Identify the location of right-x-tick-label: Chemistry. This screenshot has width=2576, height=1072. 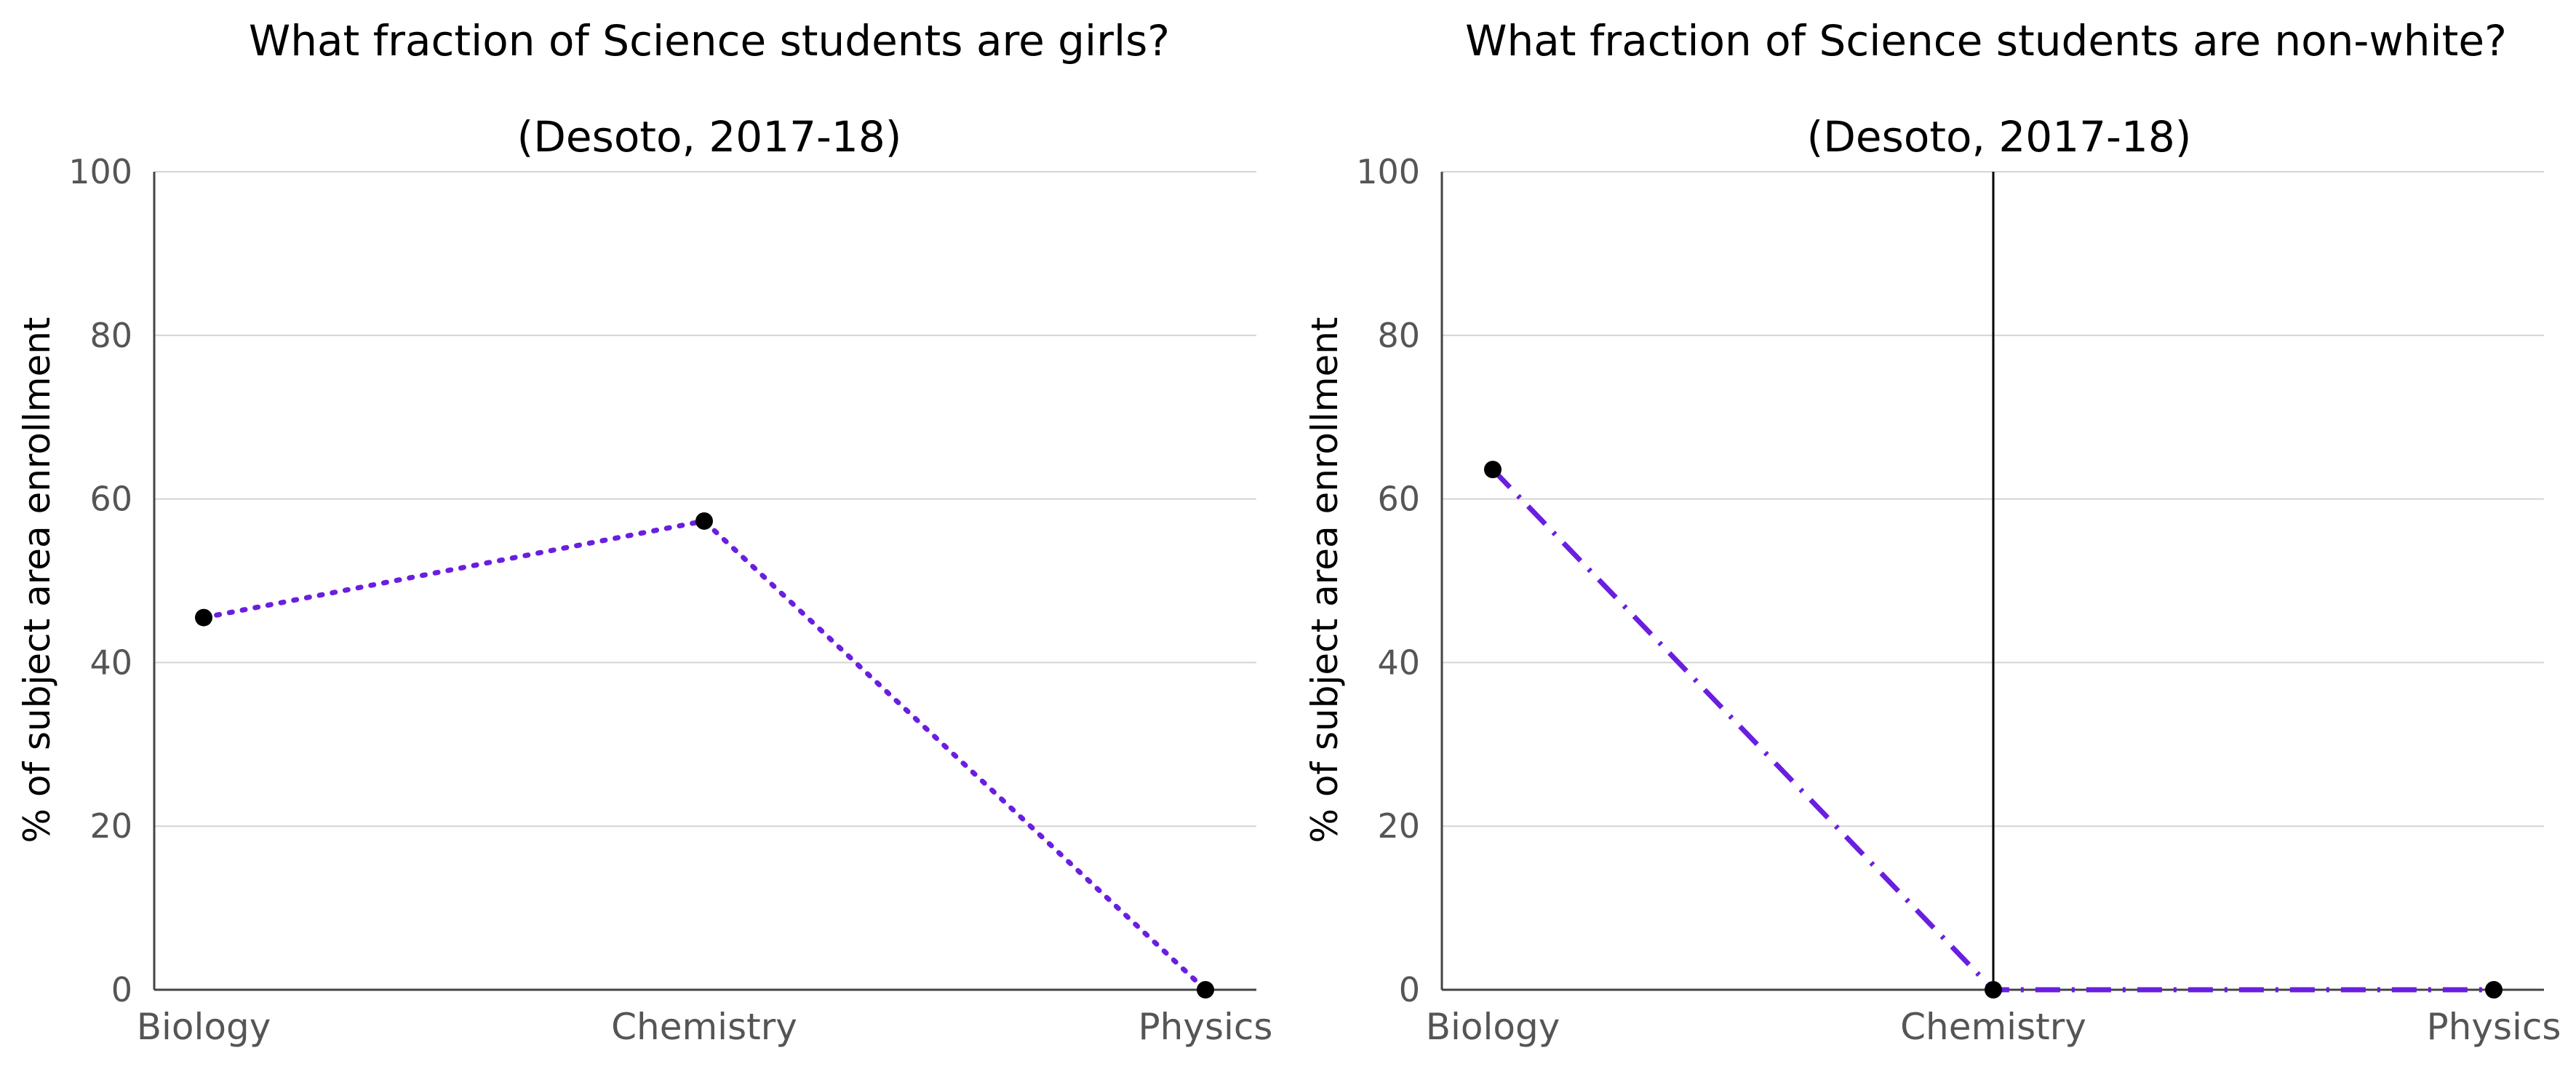
(1993, 1027).